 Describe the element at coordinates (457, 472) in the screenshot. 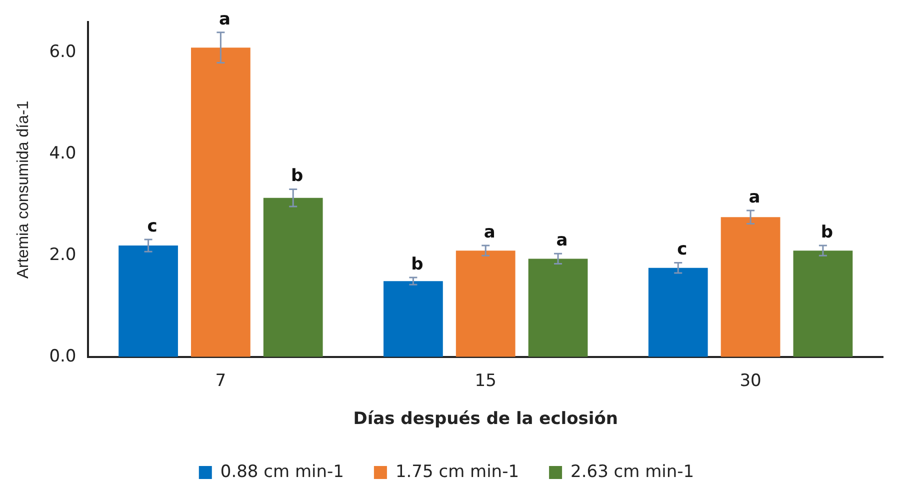

I see `legend-label: 1.75 cm min-1` at that location.